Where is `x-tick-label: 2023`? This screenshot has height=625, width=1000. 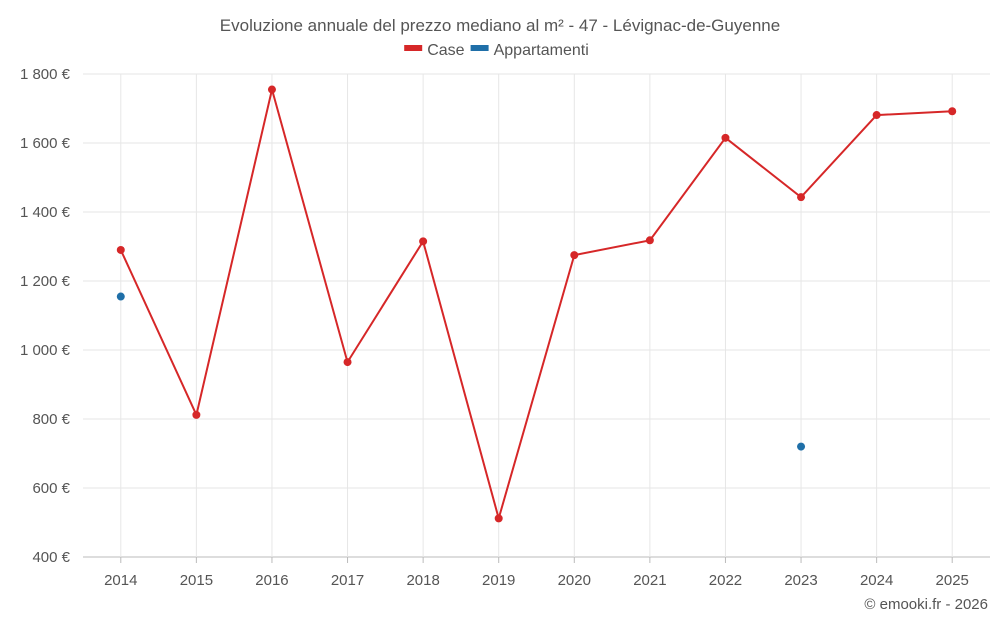
x-tick-label: 2023 is located at coordinates (800, 580).